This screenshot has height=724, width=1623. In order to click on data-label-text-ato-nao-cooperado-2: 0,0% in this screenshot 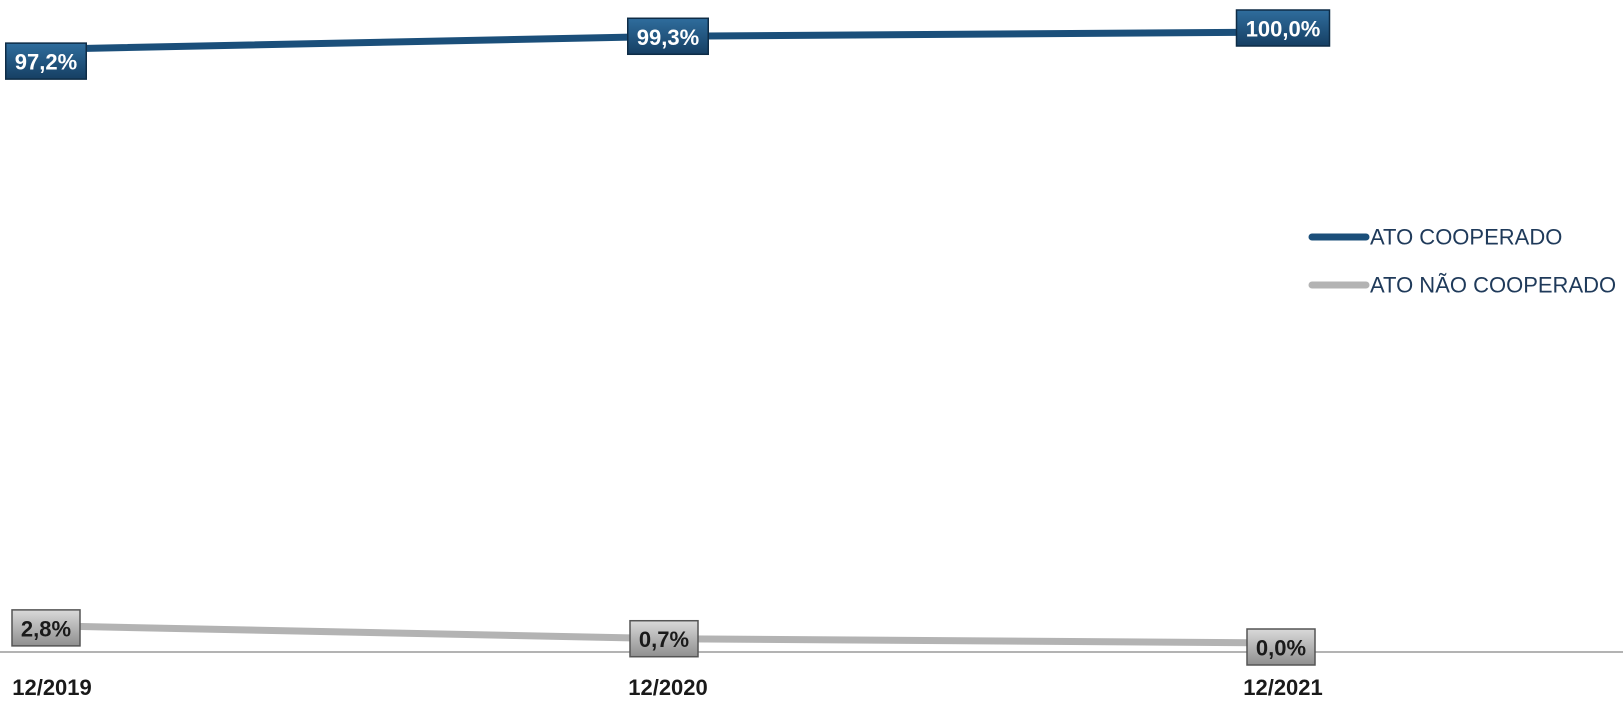, I will do `click(1281, 648)`.